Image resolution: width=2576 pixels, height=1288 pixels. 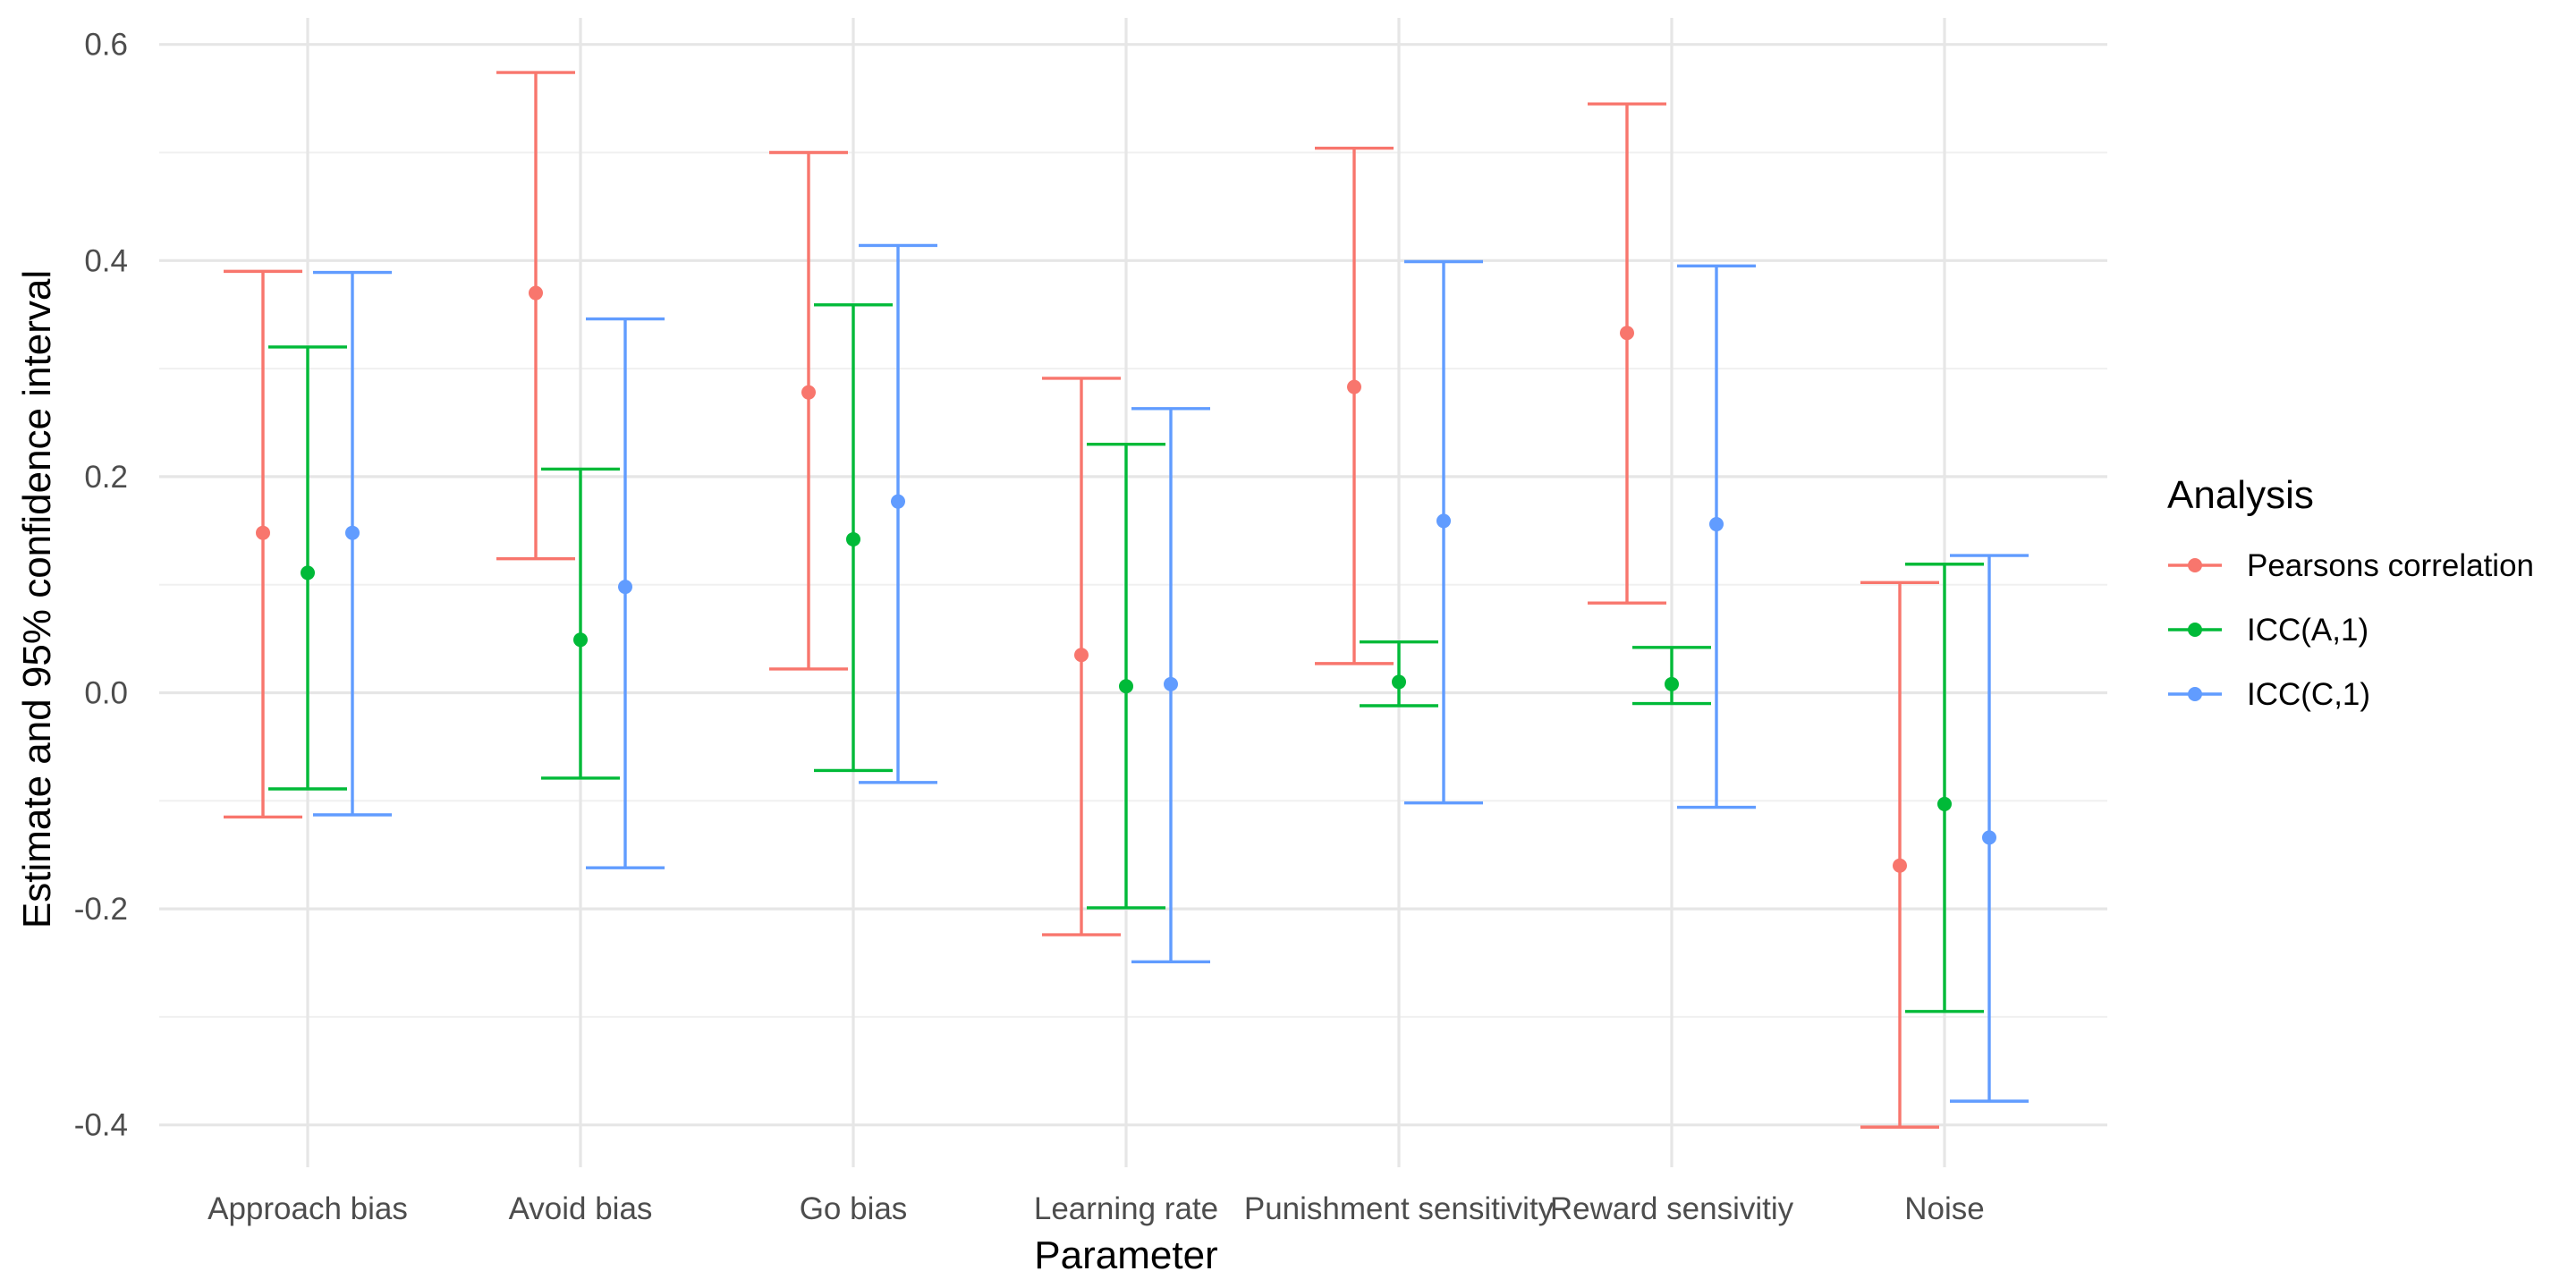 What do you see at coordinates (308, 1208) in the screenshot?
I see `x-tick-label: Approach bias` at bounding box center [308, 1208].